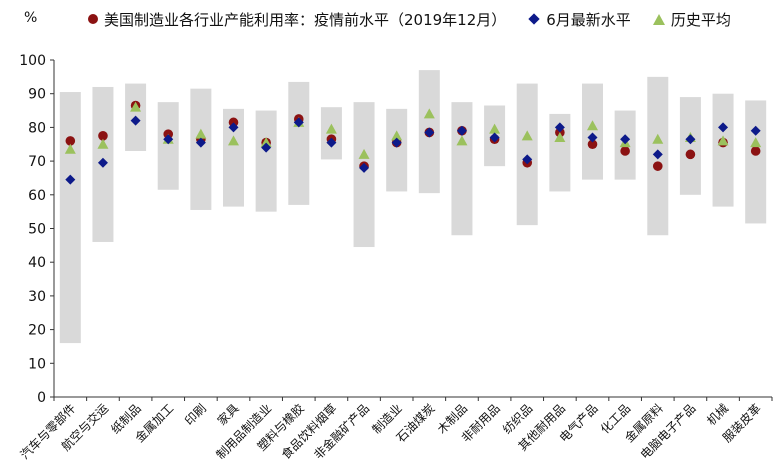  Describe the element at coordinates (37, 196) in the screenshot. I see `y-tick-label: 60` at that location.